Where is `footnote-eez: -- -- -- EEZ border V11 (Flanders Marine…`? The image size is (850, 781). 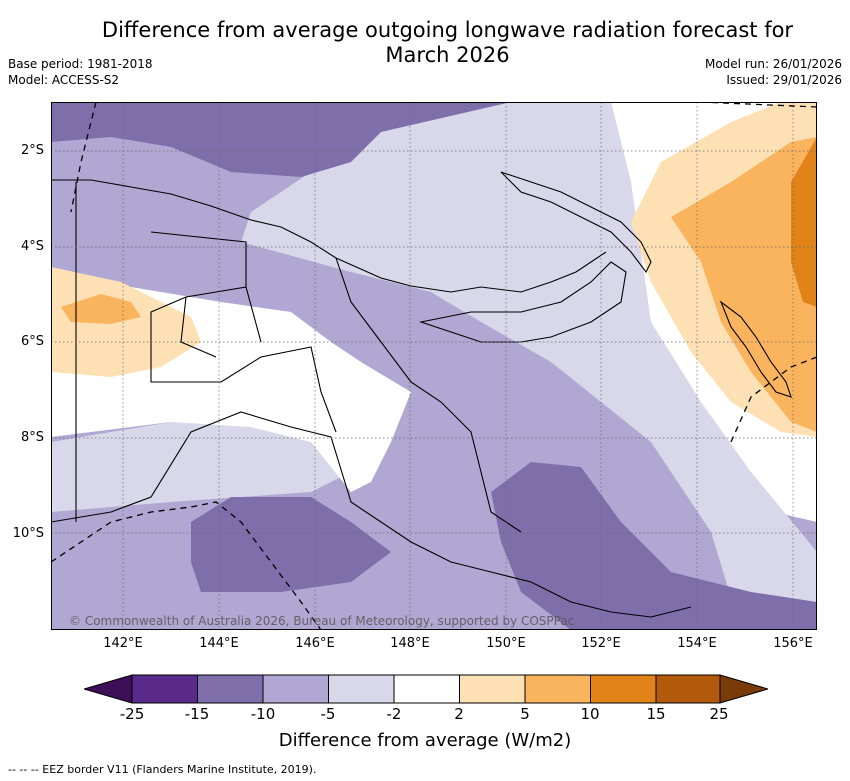
footnote-eez: -- -- -- EEZ border V11 (Flanders Marine… is located at coordinates (162, 769).